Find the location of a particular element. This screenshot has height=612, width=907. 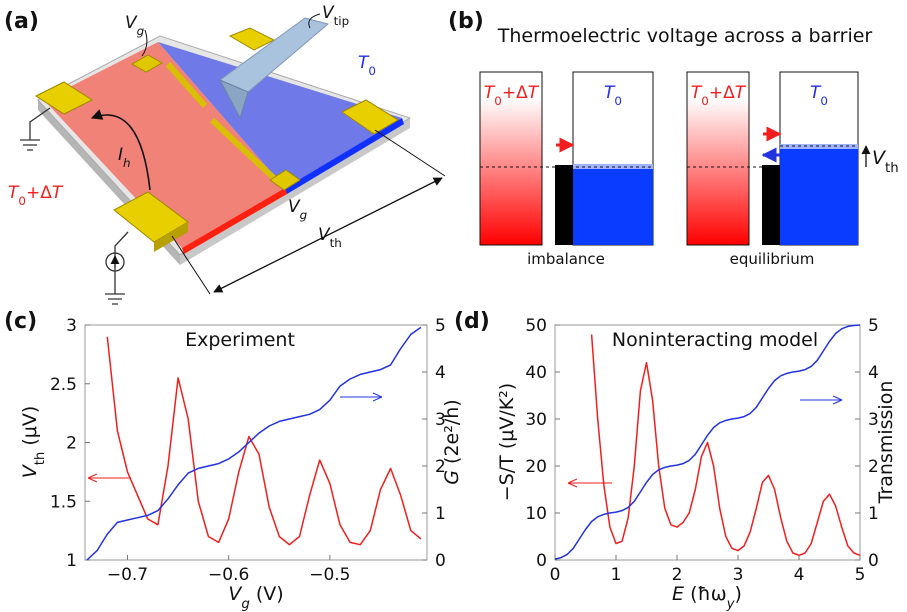

y-tick-label: 10 is located at coordinates (536, 514).